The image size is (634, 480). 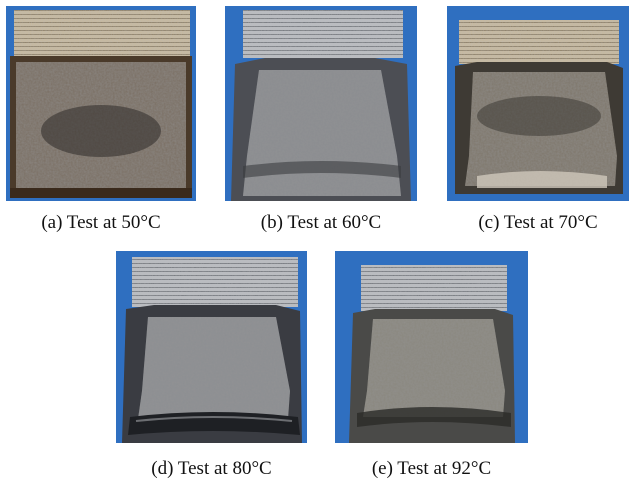 What do you see at coordinates (431, 347) in the screenshot?
I see `specimen-photo-e` at bounding box center [431, 347].